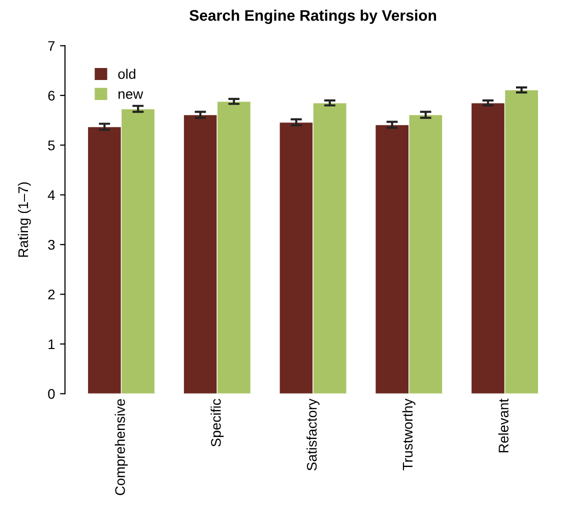  I want to click on legend-label: old, so click(127, 73).